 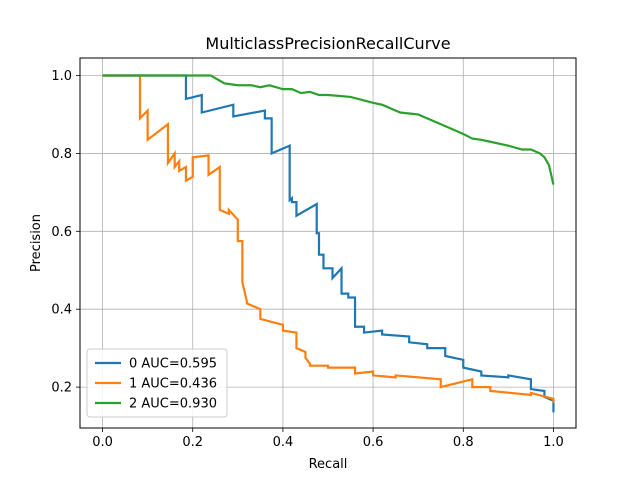 I want to click on y-tick-label: 1.0, so click(x=61, y=76).